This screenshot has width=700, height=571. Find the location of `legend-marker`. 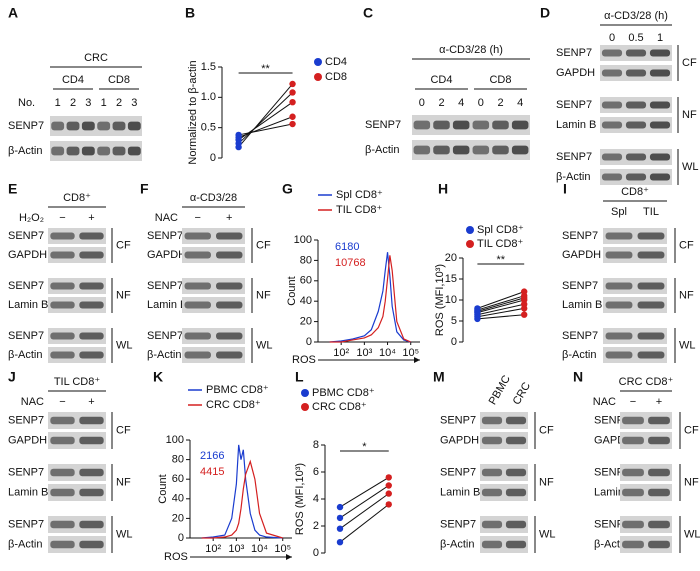

legend-marker is located at coordinates (470, 230).